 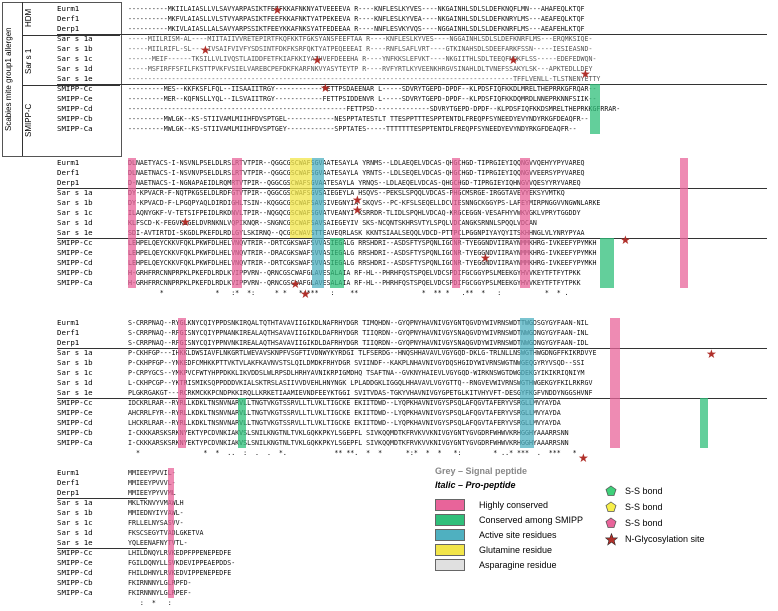 I want to click on legend-swatch, so click(x=450, y=535).